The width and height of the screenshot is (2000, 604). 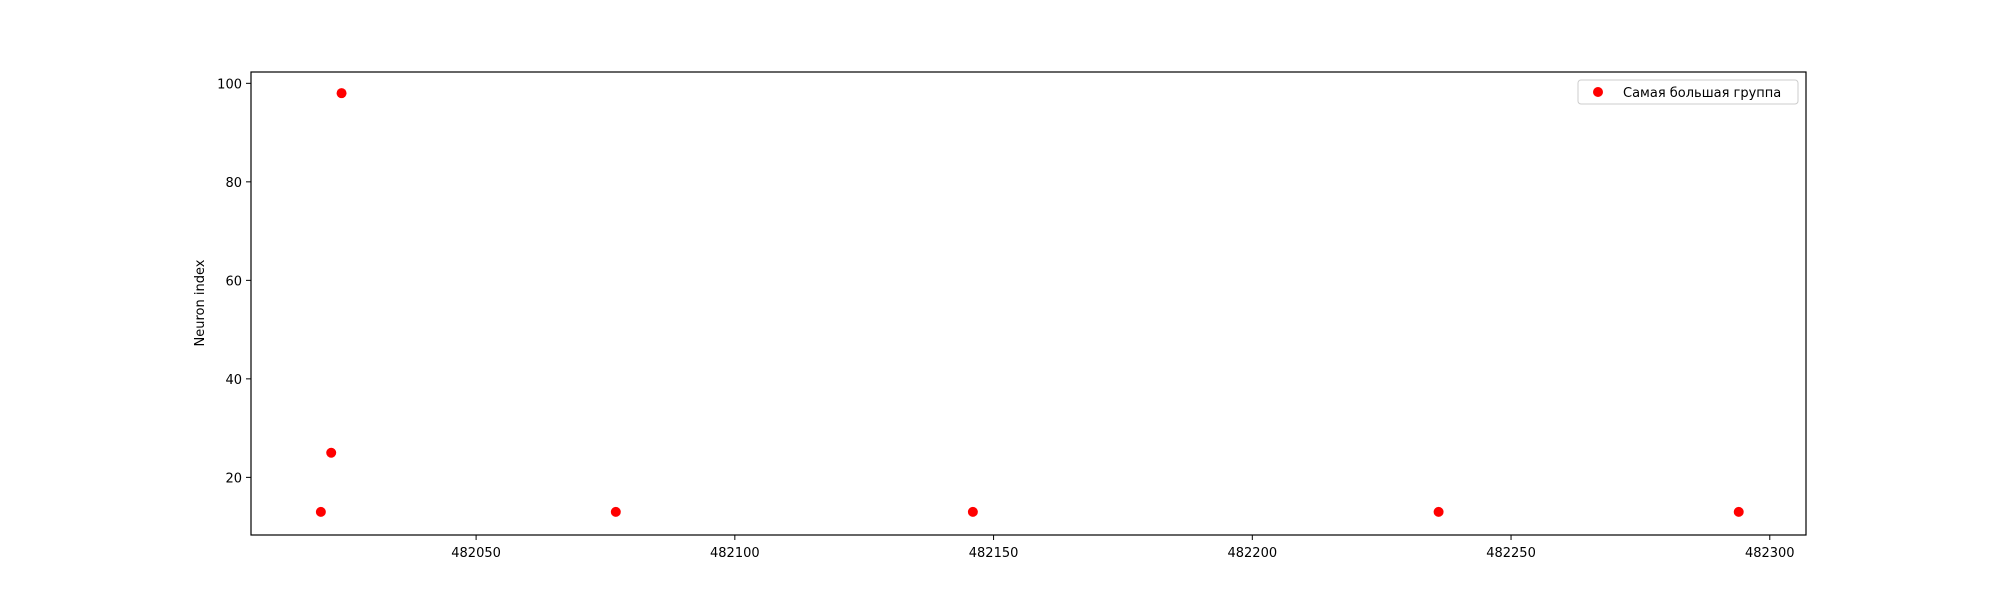 What do you see at coordinates (476, 553) in the screenshot?
I see `x-tick-label: 482050` at bounding box center [476, 553].